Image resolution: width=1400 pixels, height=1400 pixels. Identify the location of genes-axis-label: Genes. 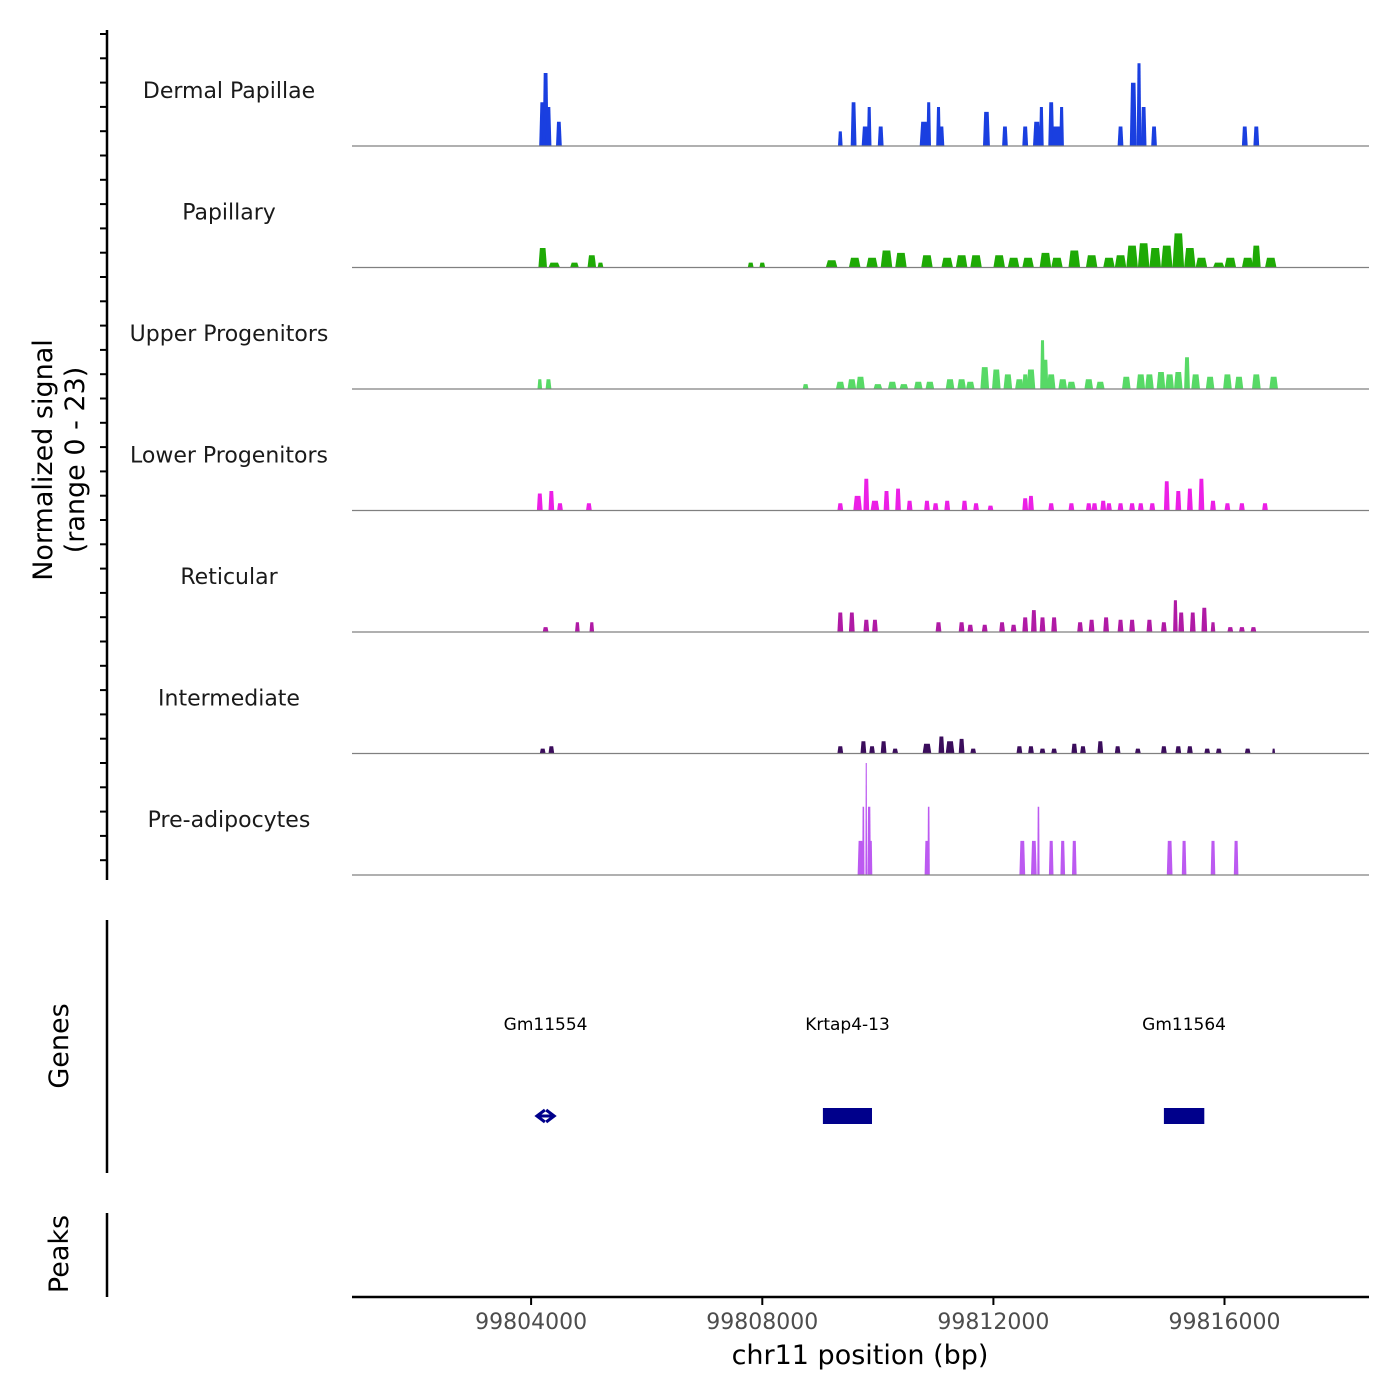
(59, 1045).